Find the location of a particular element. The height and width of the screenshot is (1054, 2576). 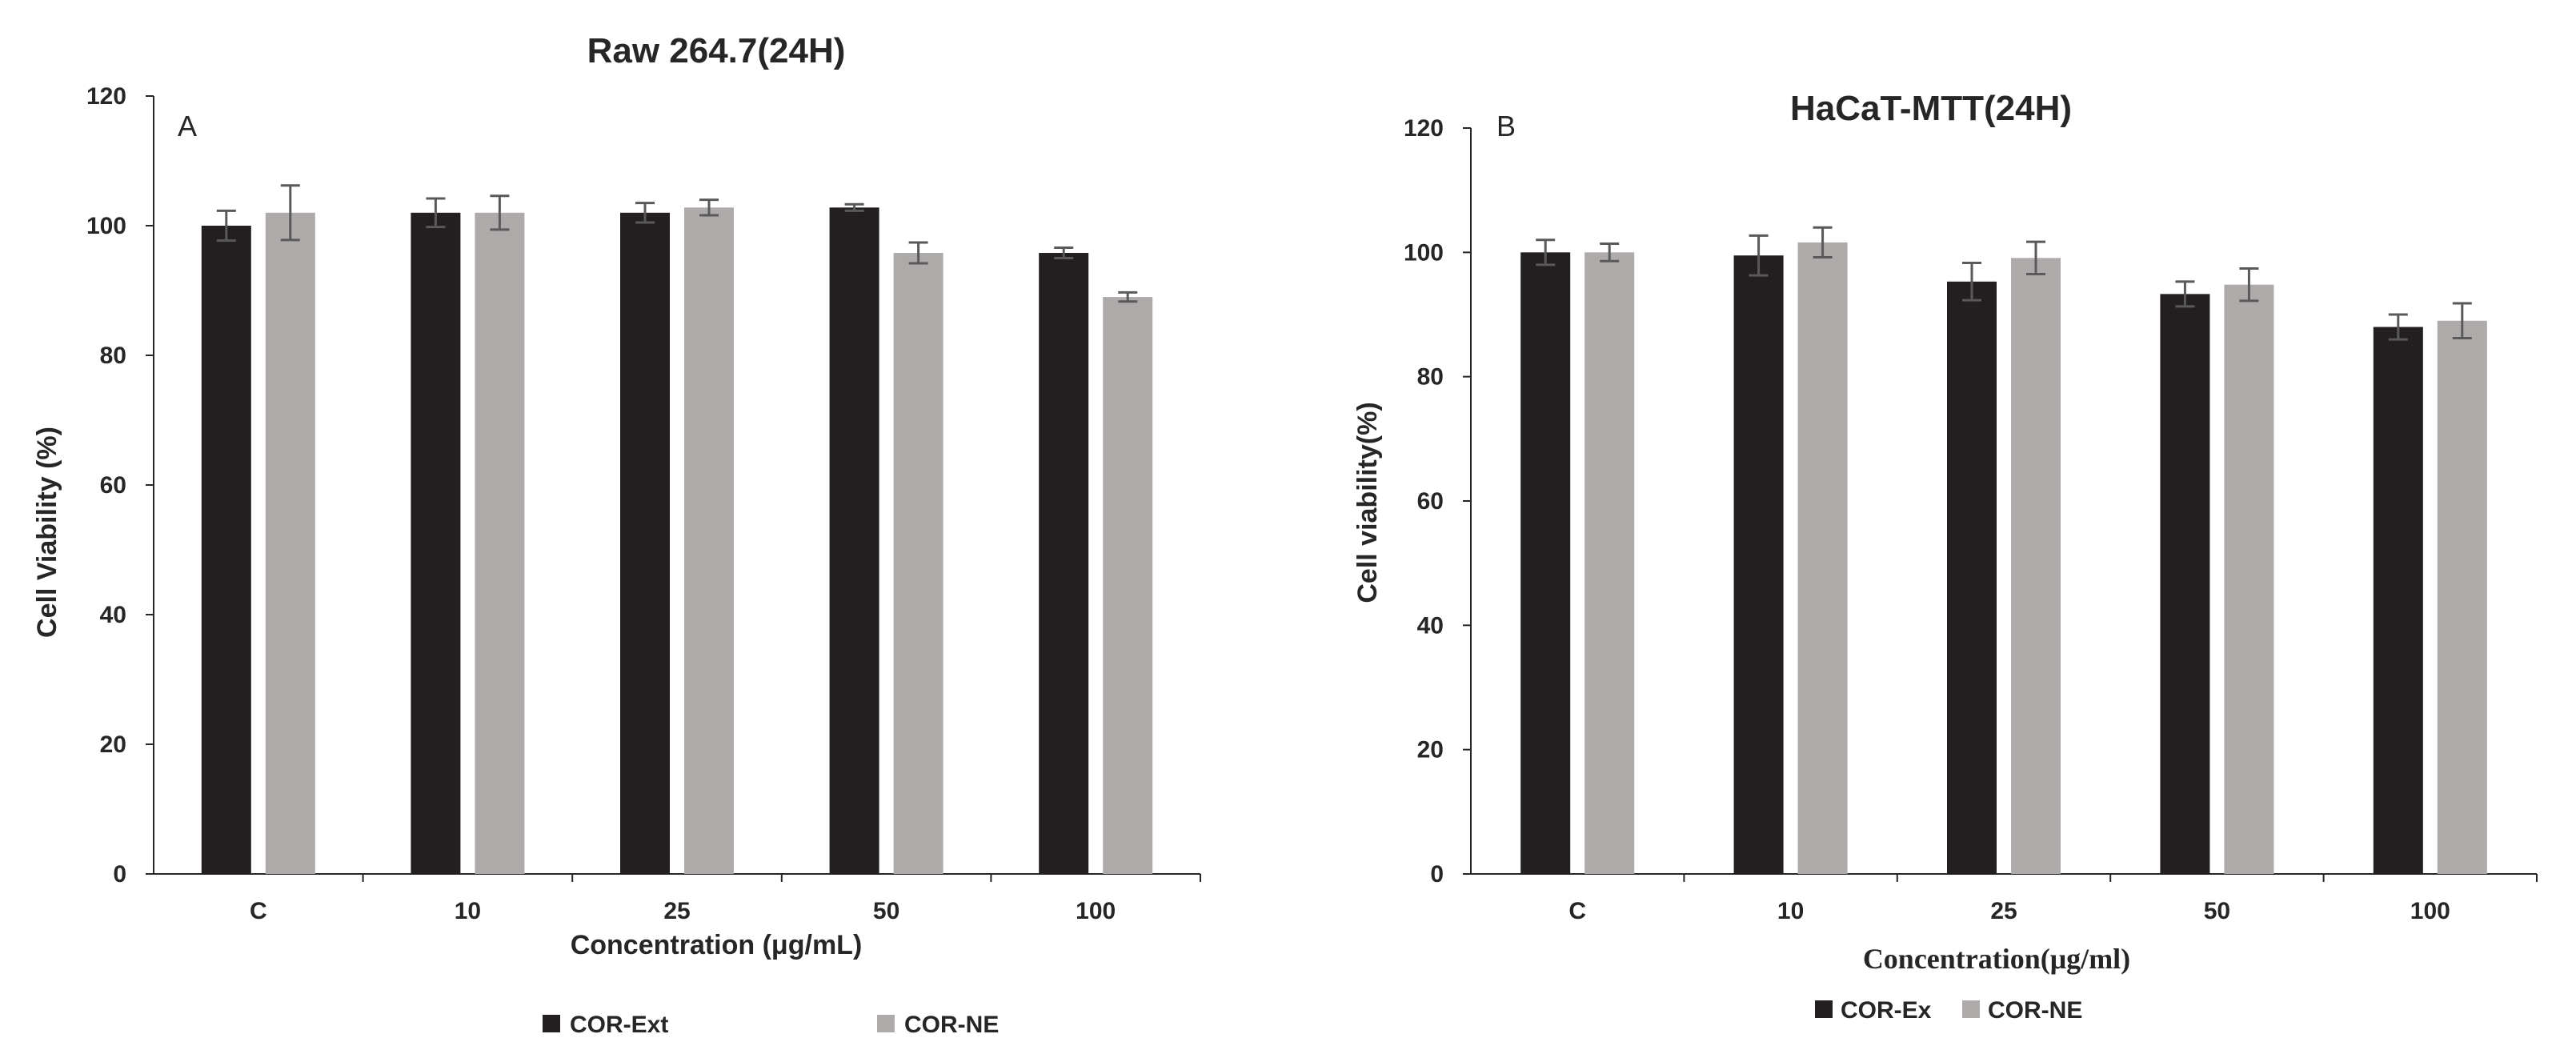

chart-a-y-tick-label: 100 is located at coordinates (106, 226).